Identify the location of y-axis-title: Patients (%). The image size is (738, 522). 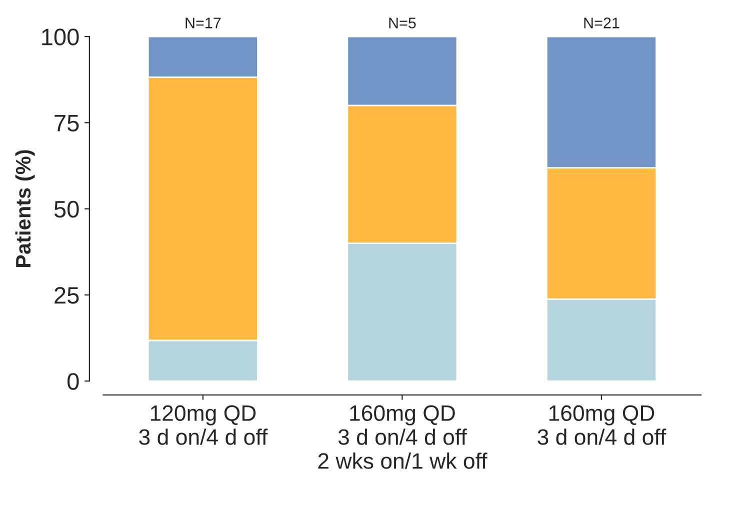
(25, 209).